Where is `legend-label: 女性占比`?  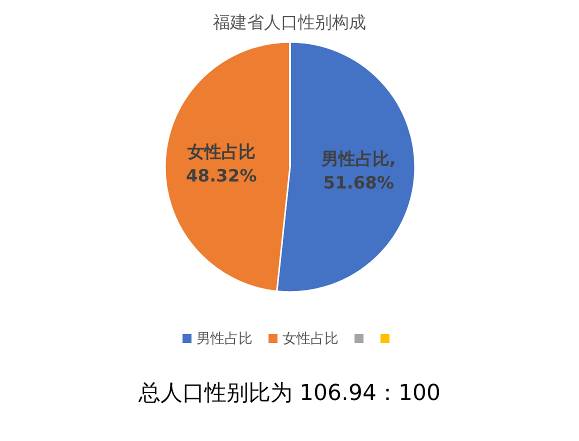 legend-label: 女性占比 is located at coordinates (310, 339).